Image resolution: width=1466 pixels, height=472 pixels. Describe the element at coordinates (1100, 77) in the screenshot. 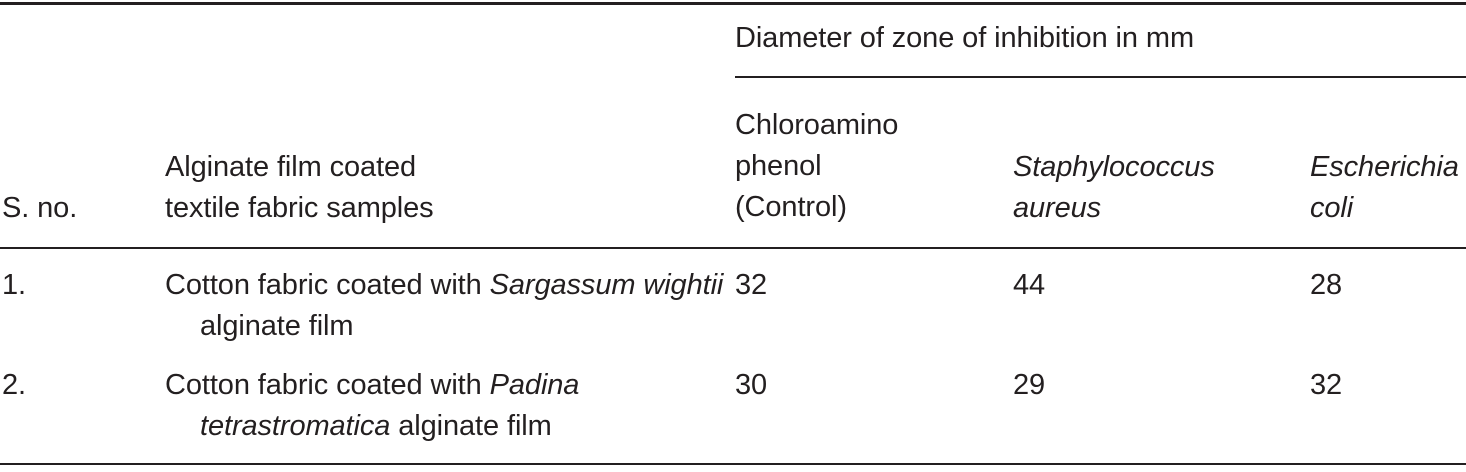

I see `spanning-header-rule` at that location.